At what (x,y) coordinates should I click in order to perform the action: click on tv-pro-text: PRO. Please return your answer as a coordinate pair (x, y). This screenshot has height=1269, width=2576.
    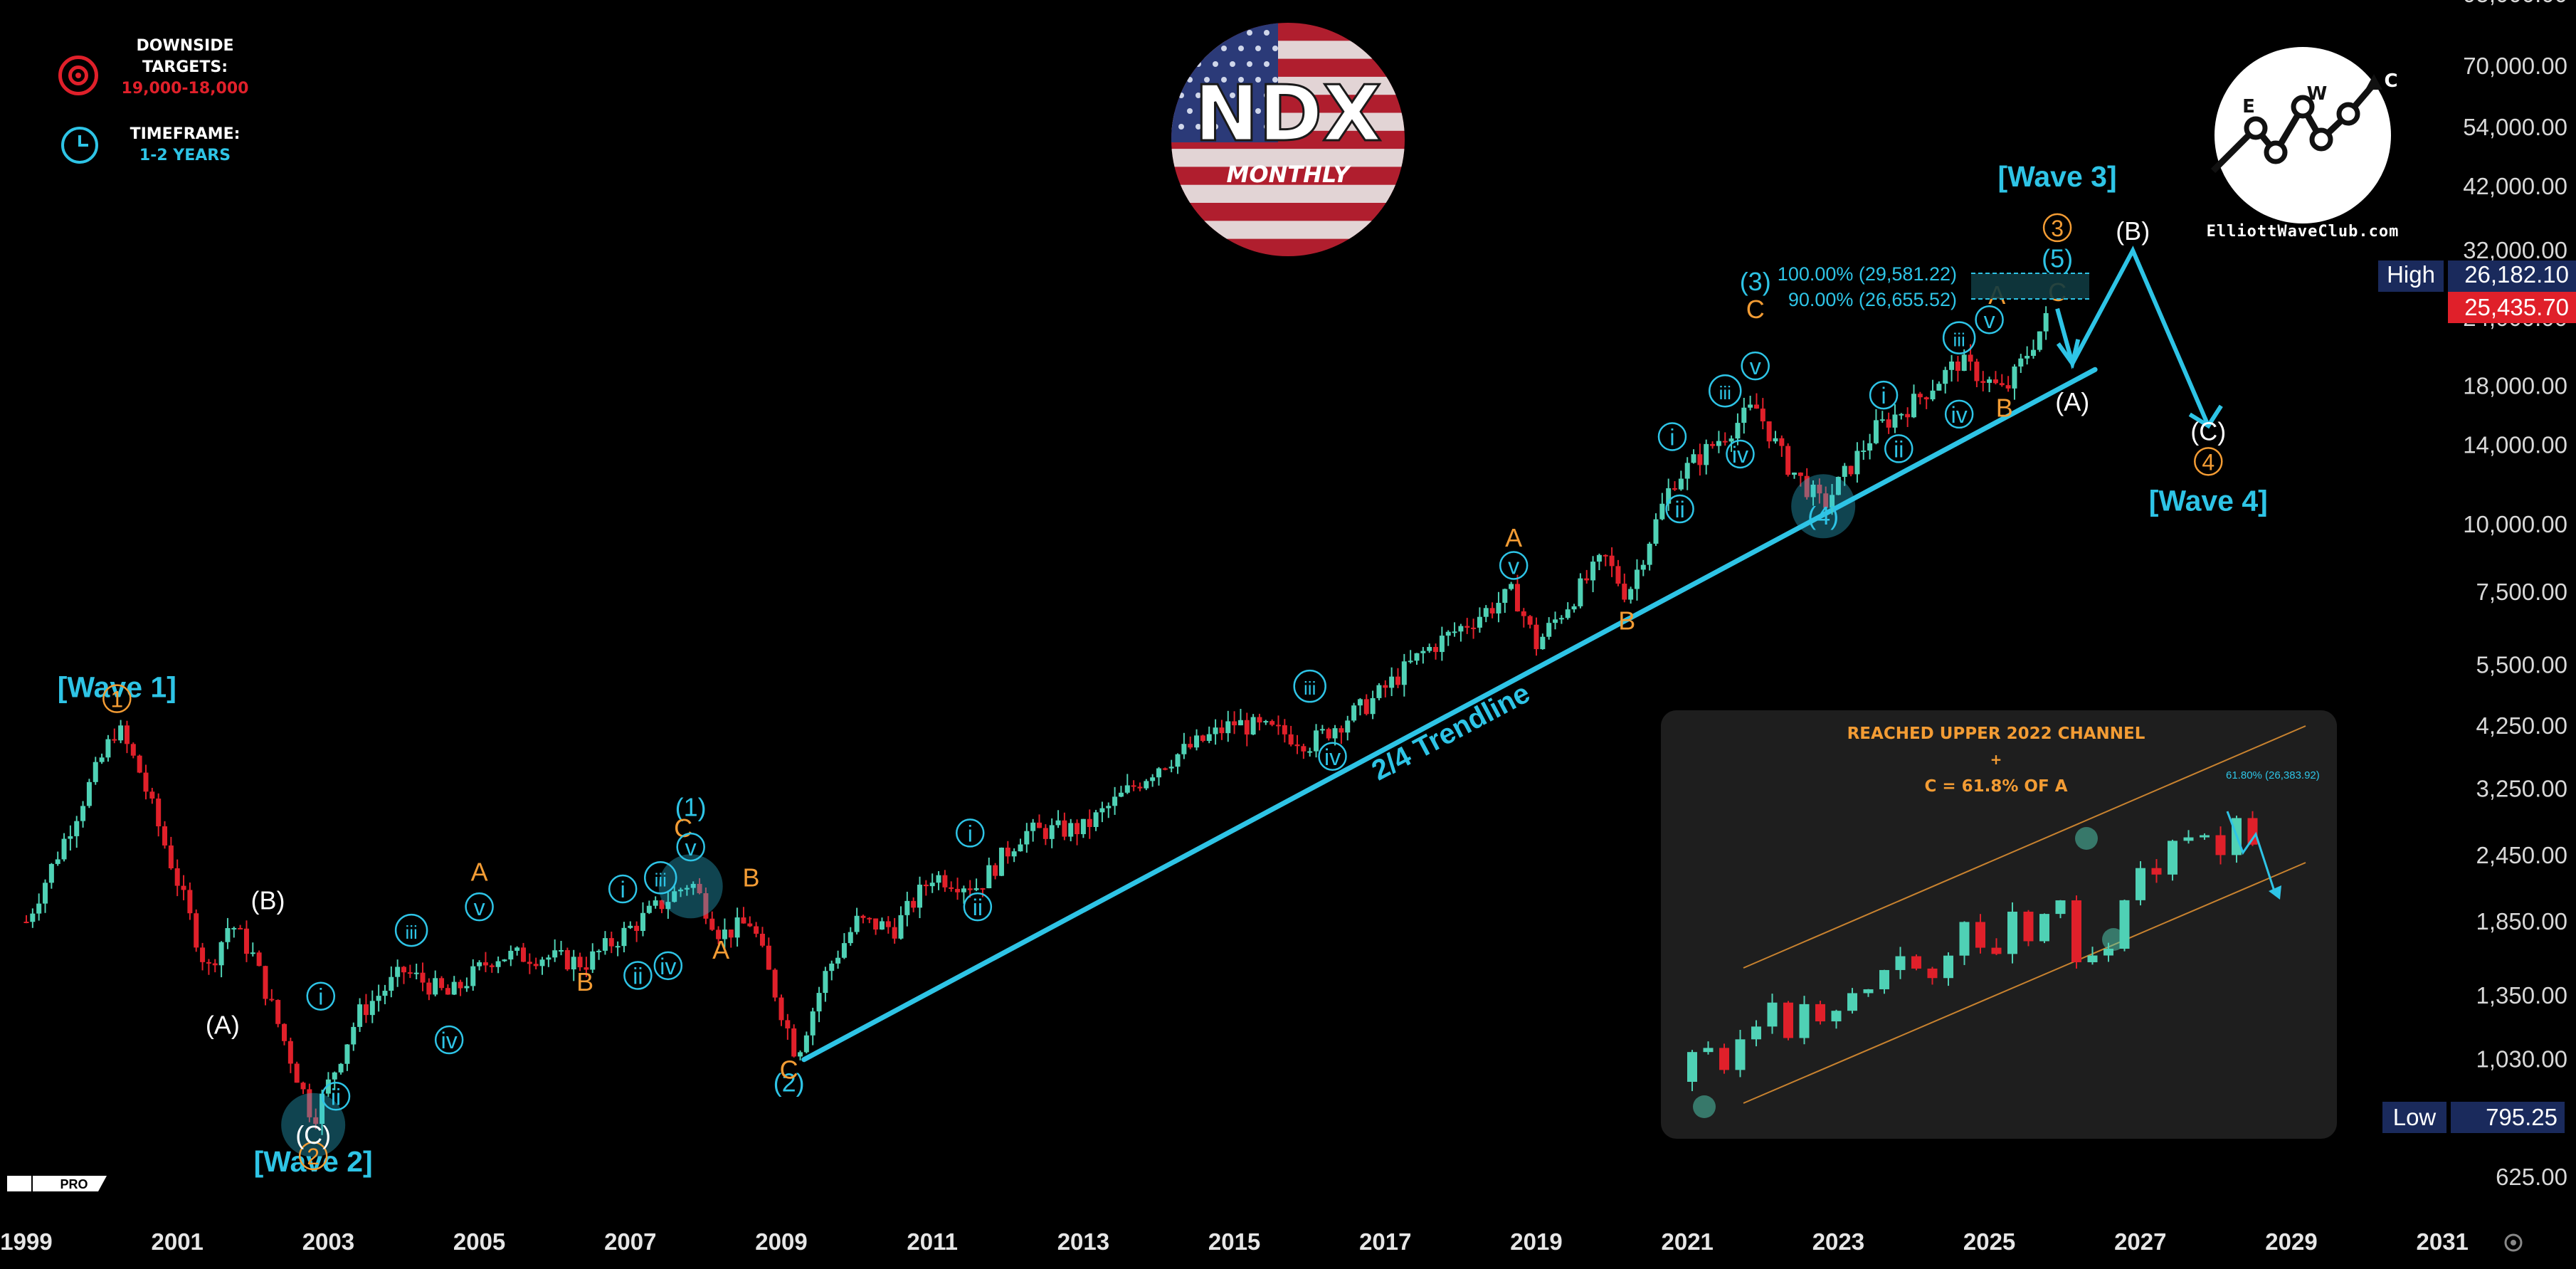
    Looking at the image, I should click on (74, 1184).